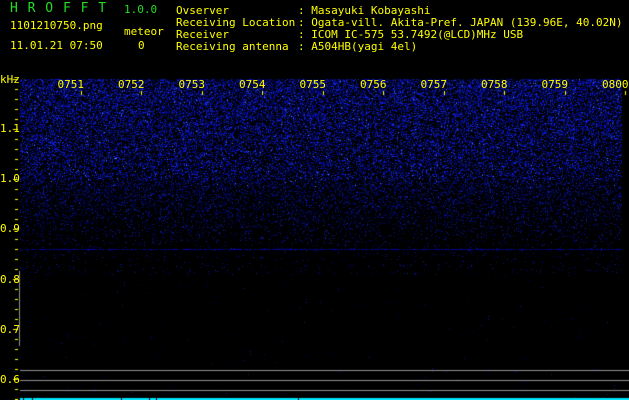 Image resolution: width=629 pixels, height=400 pixels. I want to click on info-antenna-label: Receiving antenna, so click(232, 46).